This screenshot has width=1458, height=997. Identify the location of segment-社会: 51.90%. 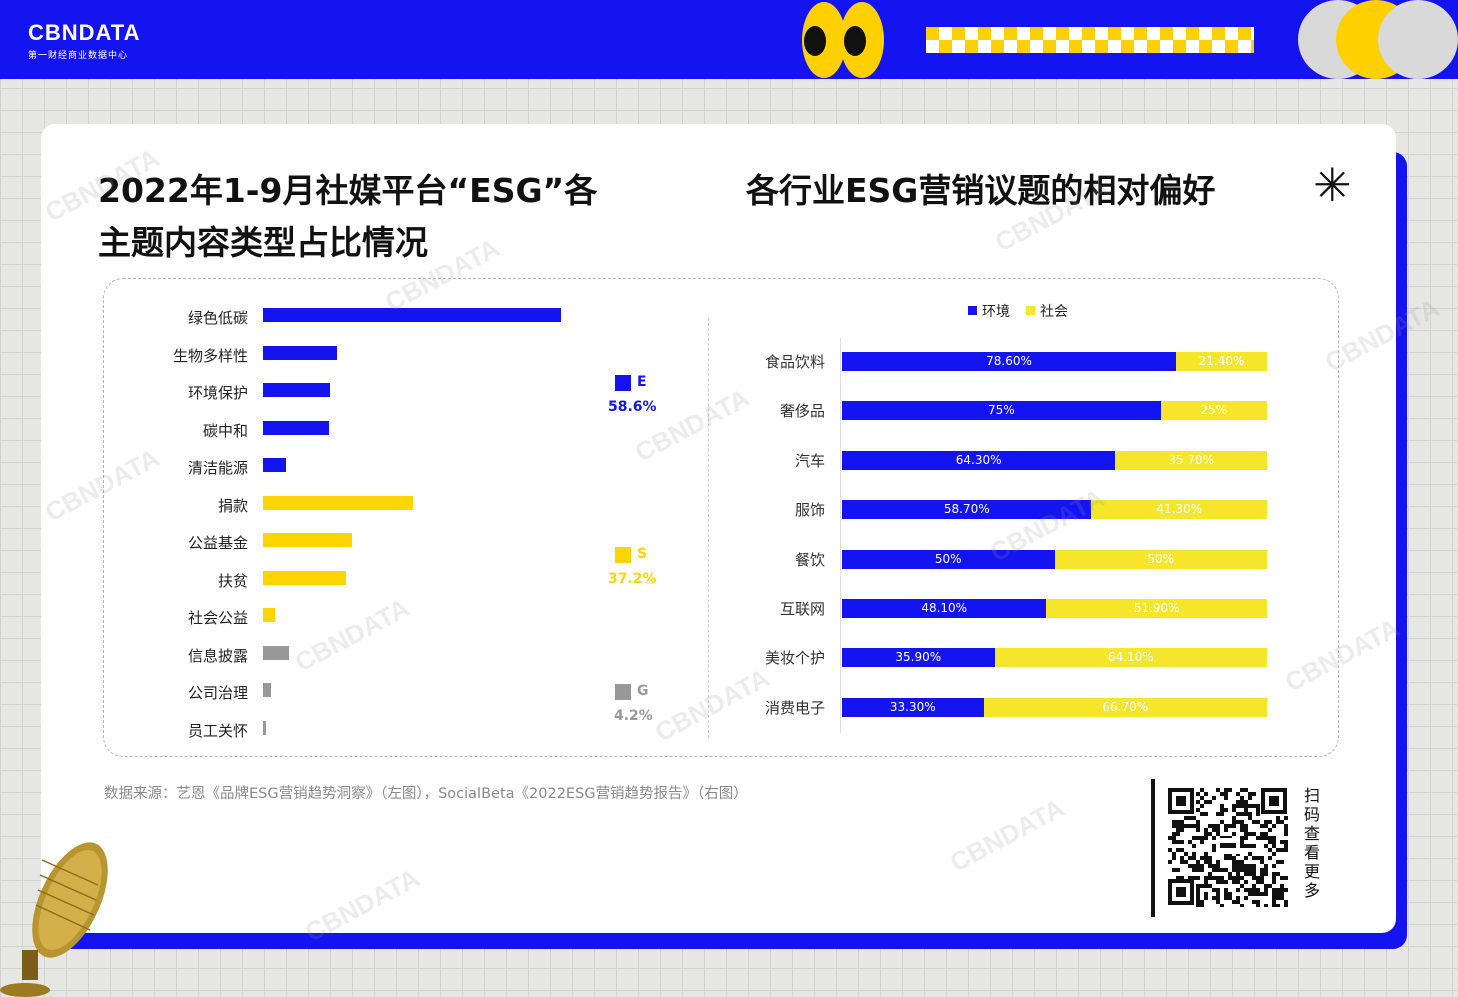
(1156, 608).